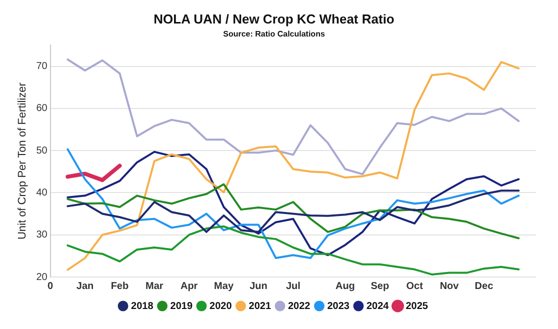  What do you see at coordinates (22, 161) in the screenshot?
I see `y-axis-title: Unit of Crop Per Ton of Fertilizer` at bounding box center [22, 161].